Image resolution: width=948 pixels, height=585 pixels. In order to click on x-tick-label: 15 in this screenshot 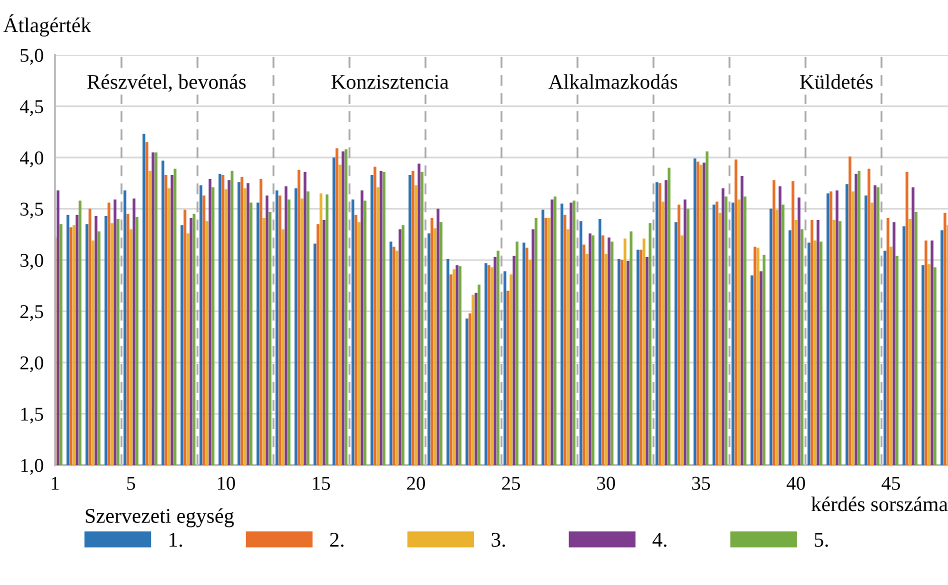, I will do `click(321, 483)`.